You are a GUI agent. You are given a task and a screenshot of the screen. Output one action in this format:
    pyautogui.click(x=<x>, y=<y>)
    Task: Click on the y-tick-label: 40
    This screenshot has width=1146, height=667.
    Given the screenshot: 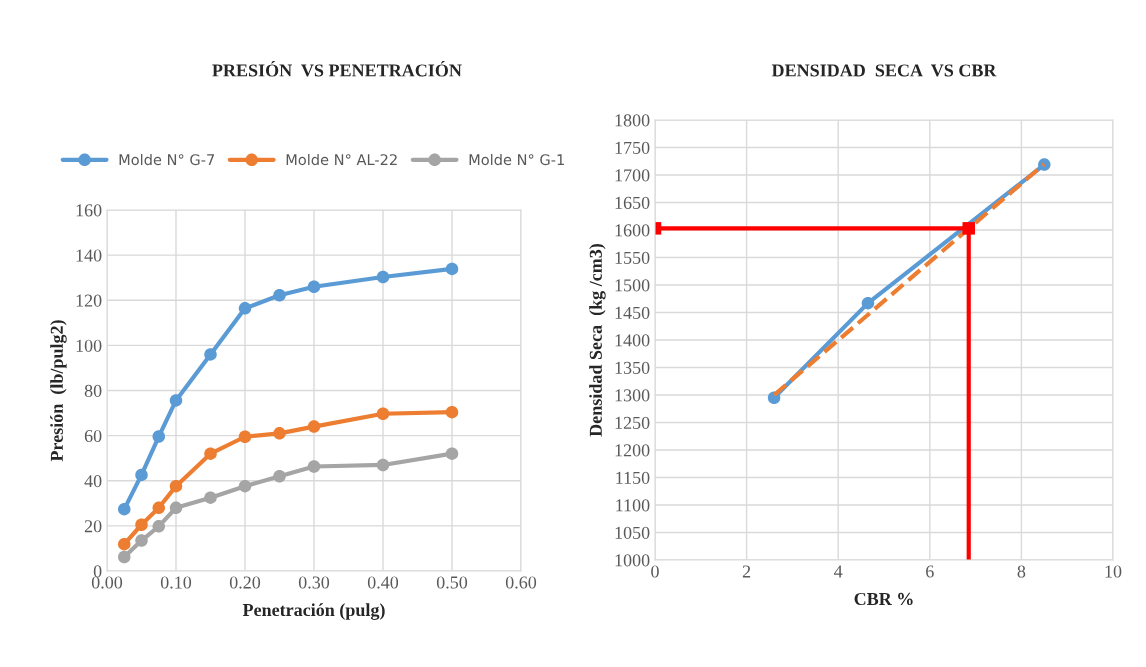 What is the action you would take?
    pyautogui.click(x=93, y=481)
    